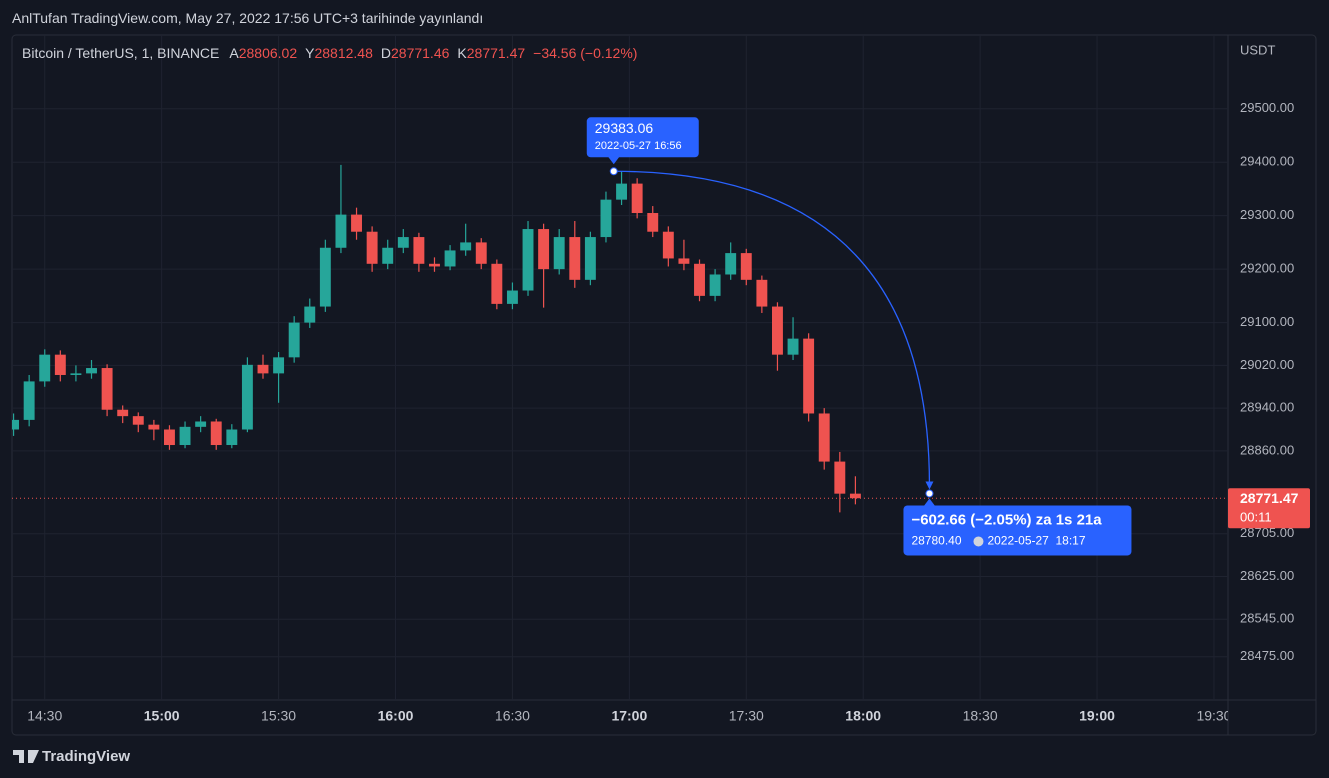  What do you see at coordinates (624, 128) in the screenshot?
I see `start-price: 29383.06` at bounding box center [624, 128].